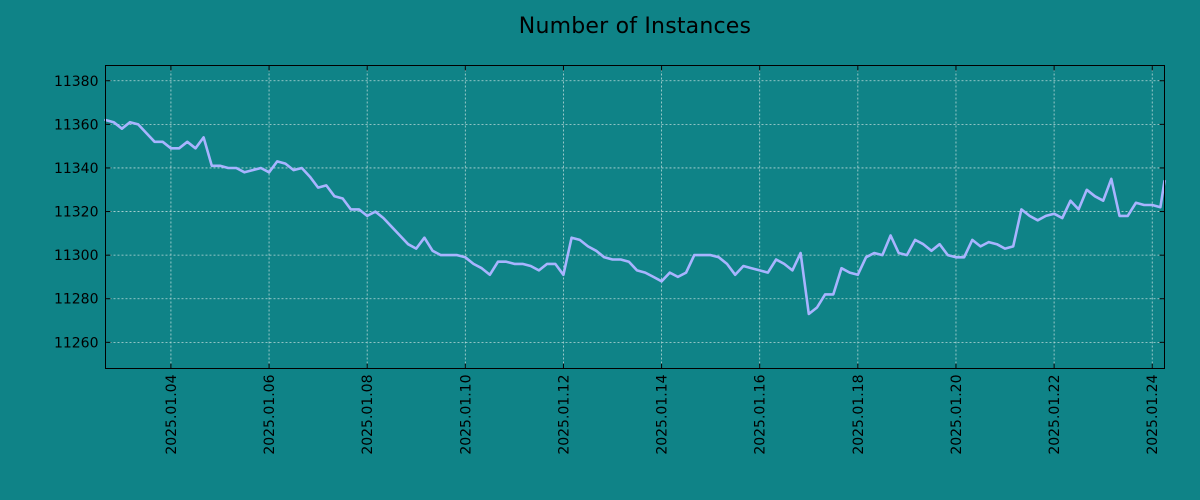 This screenshot has width=1200, height=500. What do you see at coordinates (76, 300) in the screenshot?
I see `y-tick-label: 11280` at bounding box center [76, 300].